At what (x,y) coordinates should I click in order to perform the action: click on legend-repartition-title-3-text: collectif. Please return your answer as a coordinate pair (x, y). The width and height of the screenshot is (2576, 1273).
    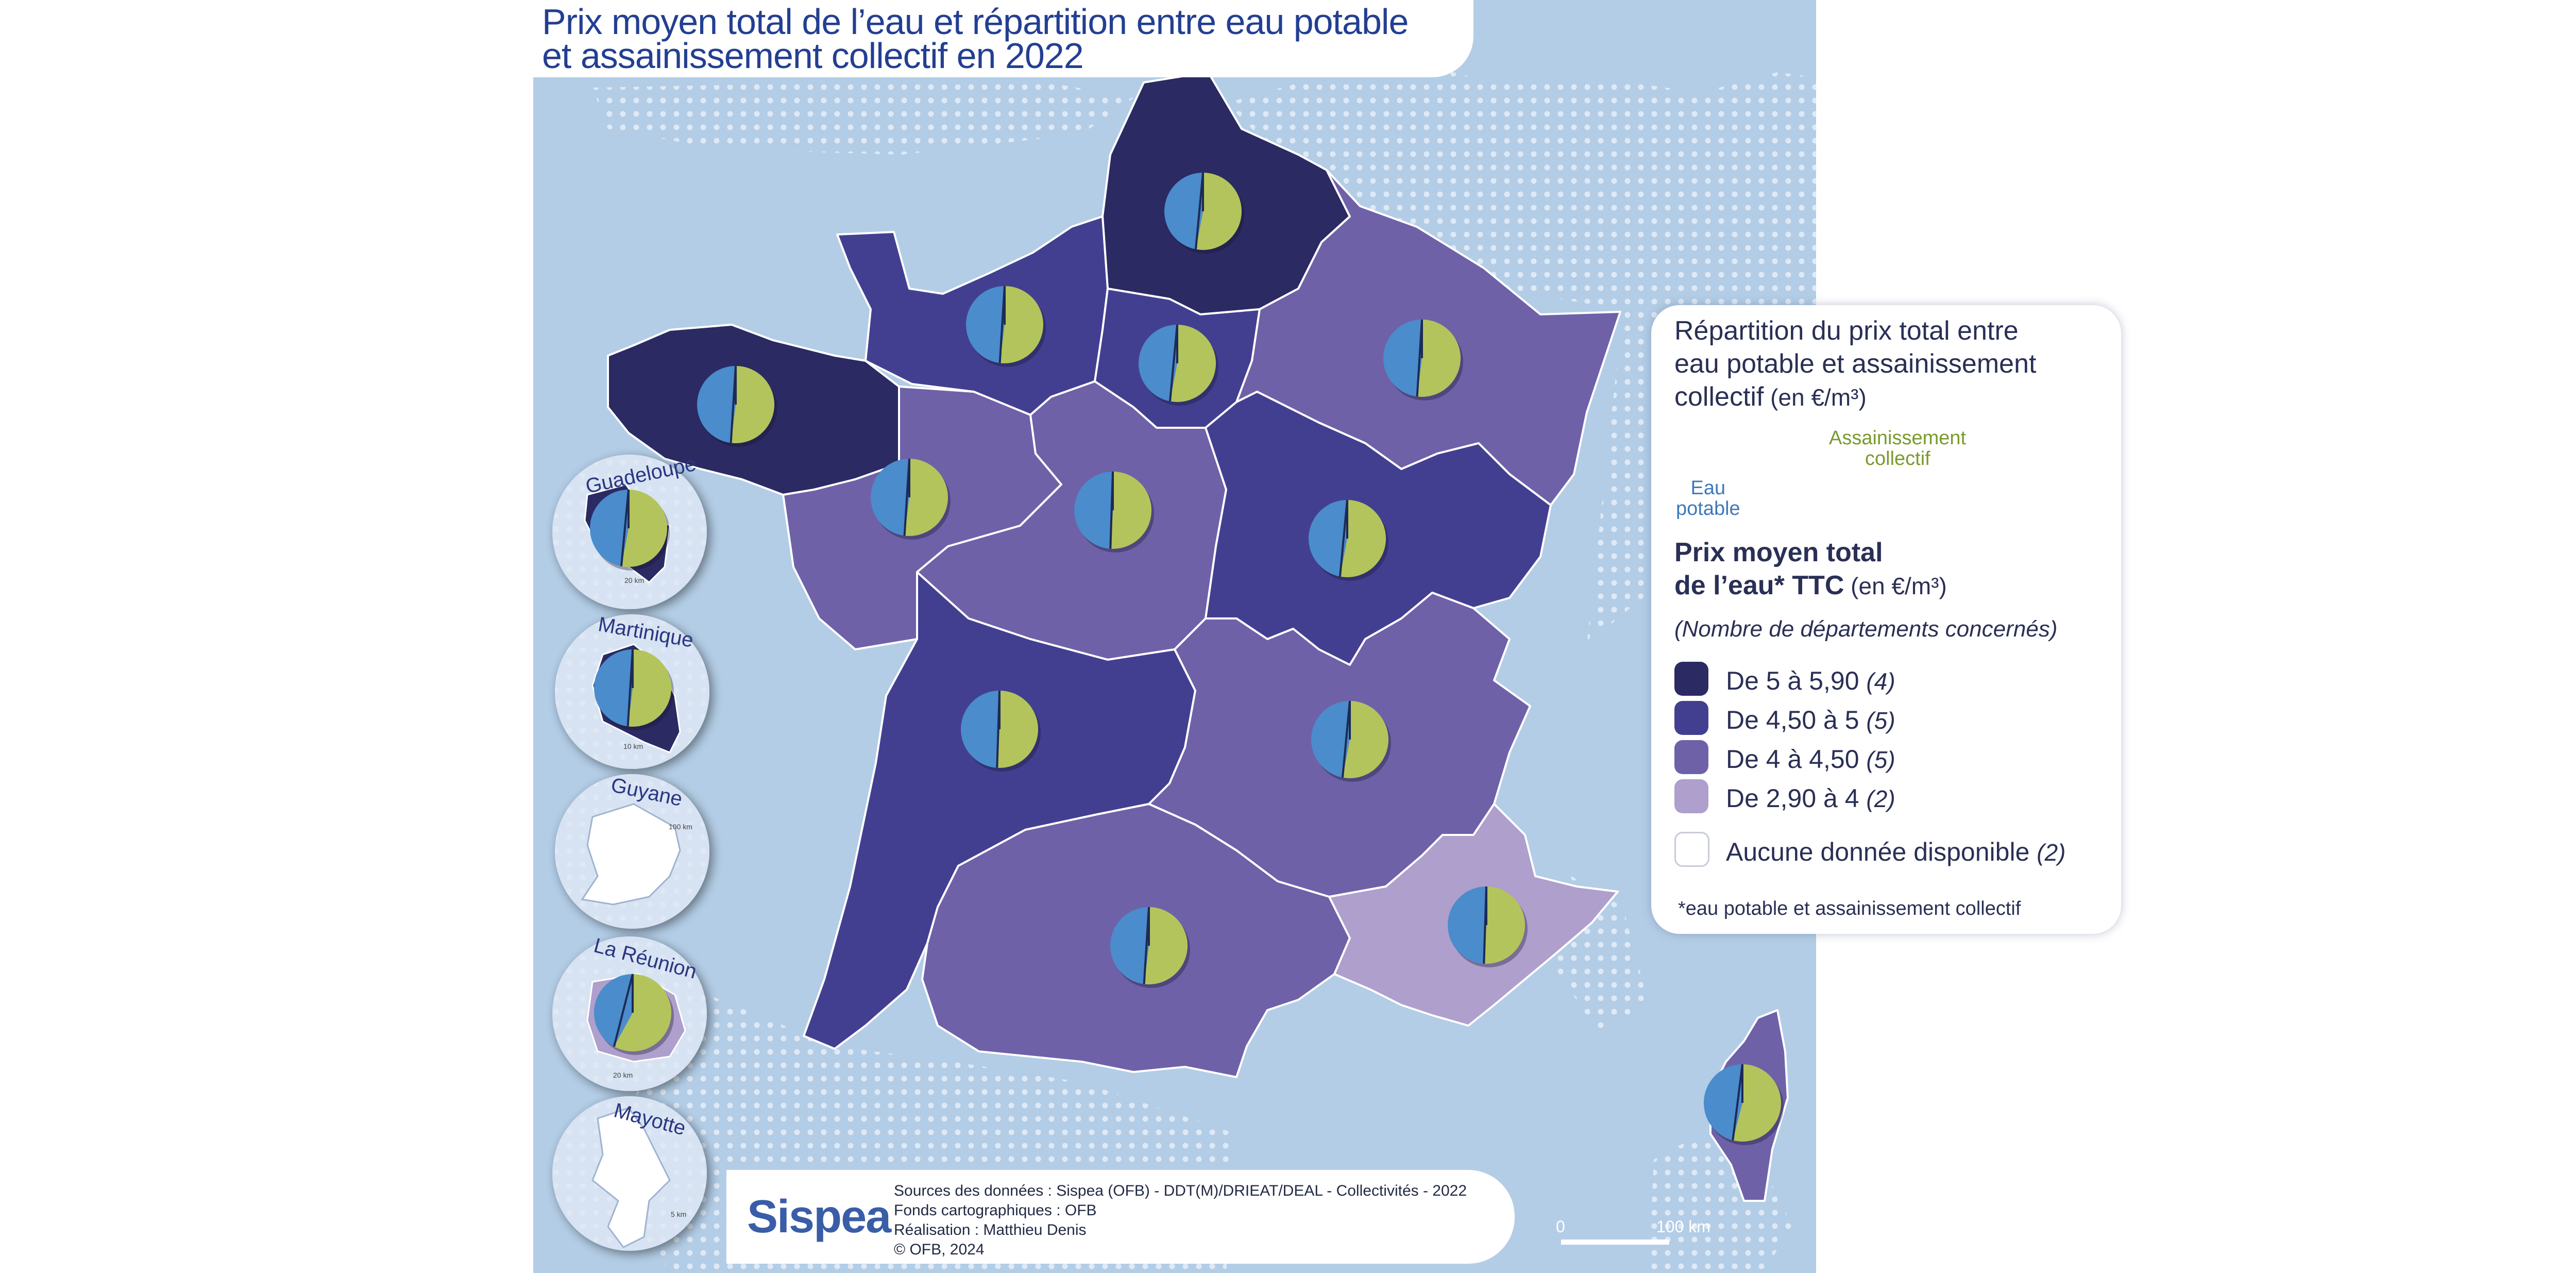
    Looking at the image, I should click on (1719, 397).